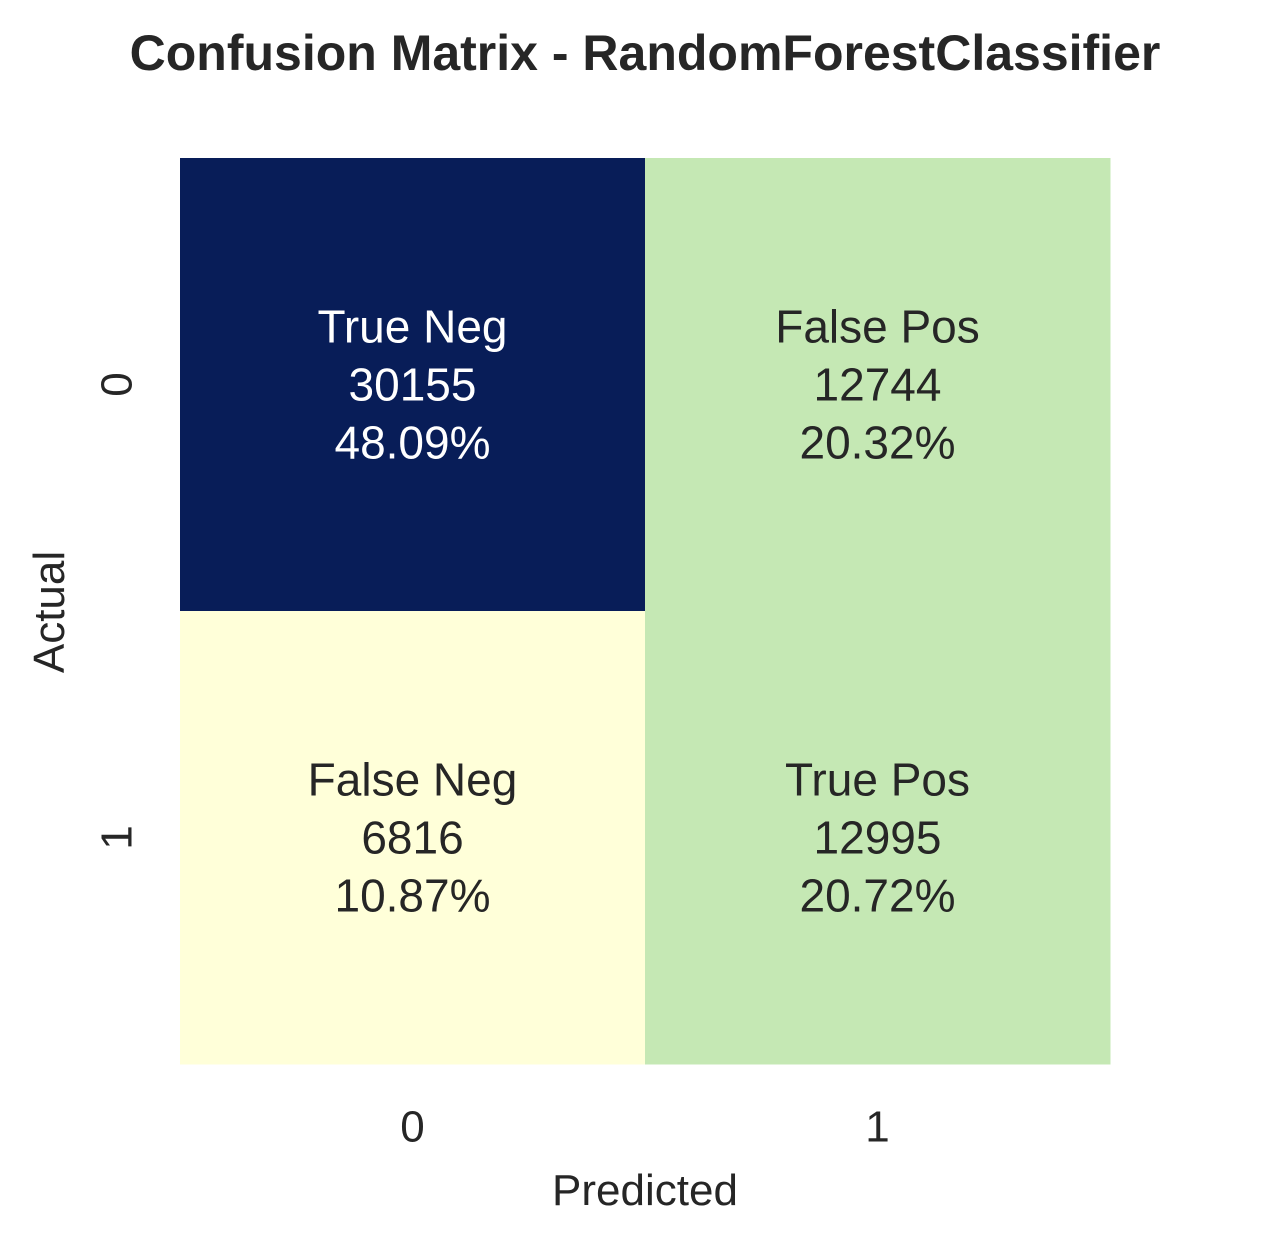 This screenshot has width=1276, height=1245. What do you see at coordinates (412, 1127) in the screenshot?
I see `x-tick-label: 0` at bounding box center [412, 1127].